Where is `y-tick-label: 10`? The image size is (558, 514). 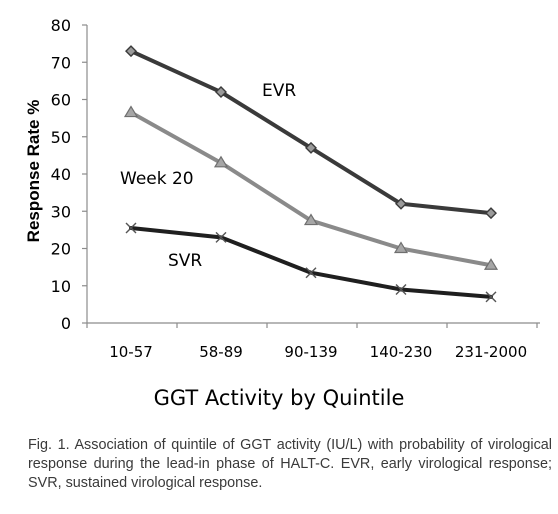 y-tick-label: 10 is located at coordinates (61, 286).